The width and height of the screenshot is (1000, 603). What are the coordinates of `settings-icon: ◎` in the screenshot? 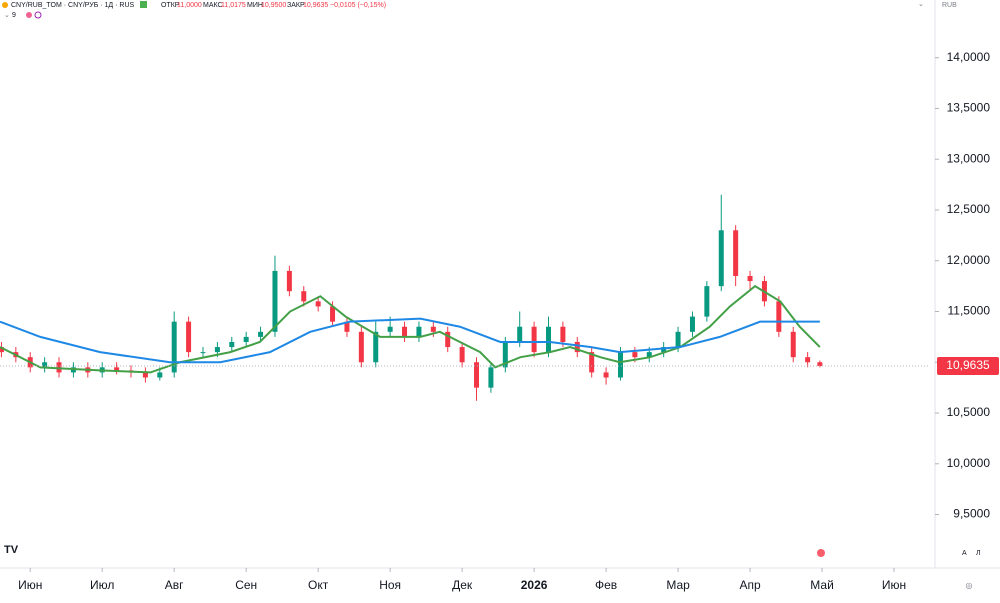 It's located at (969, 585).